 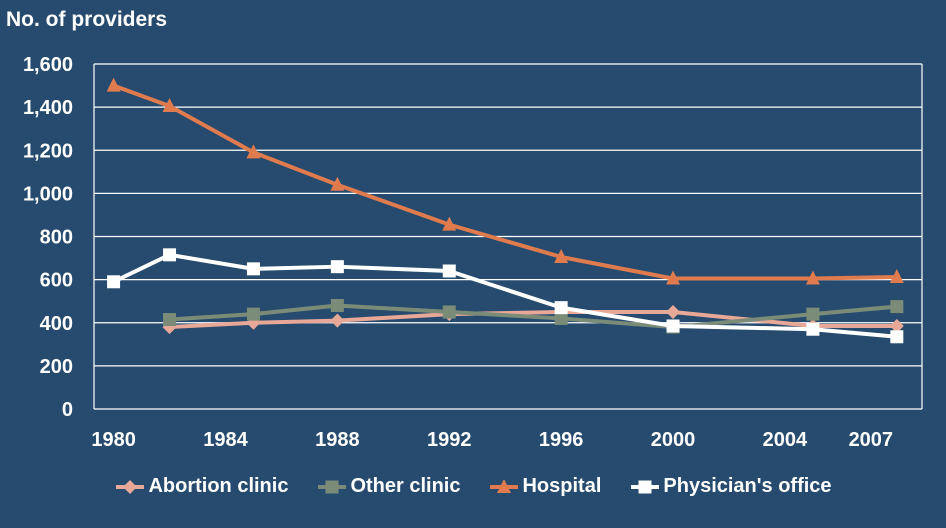 I want to click on y-tick-label: 600, so click(x=56, y=281).